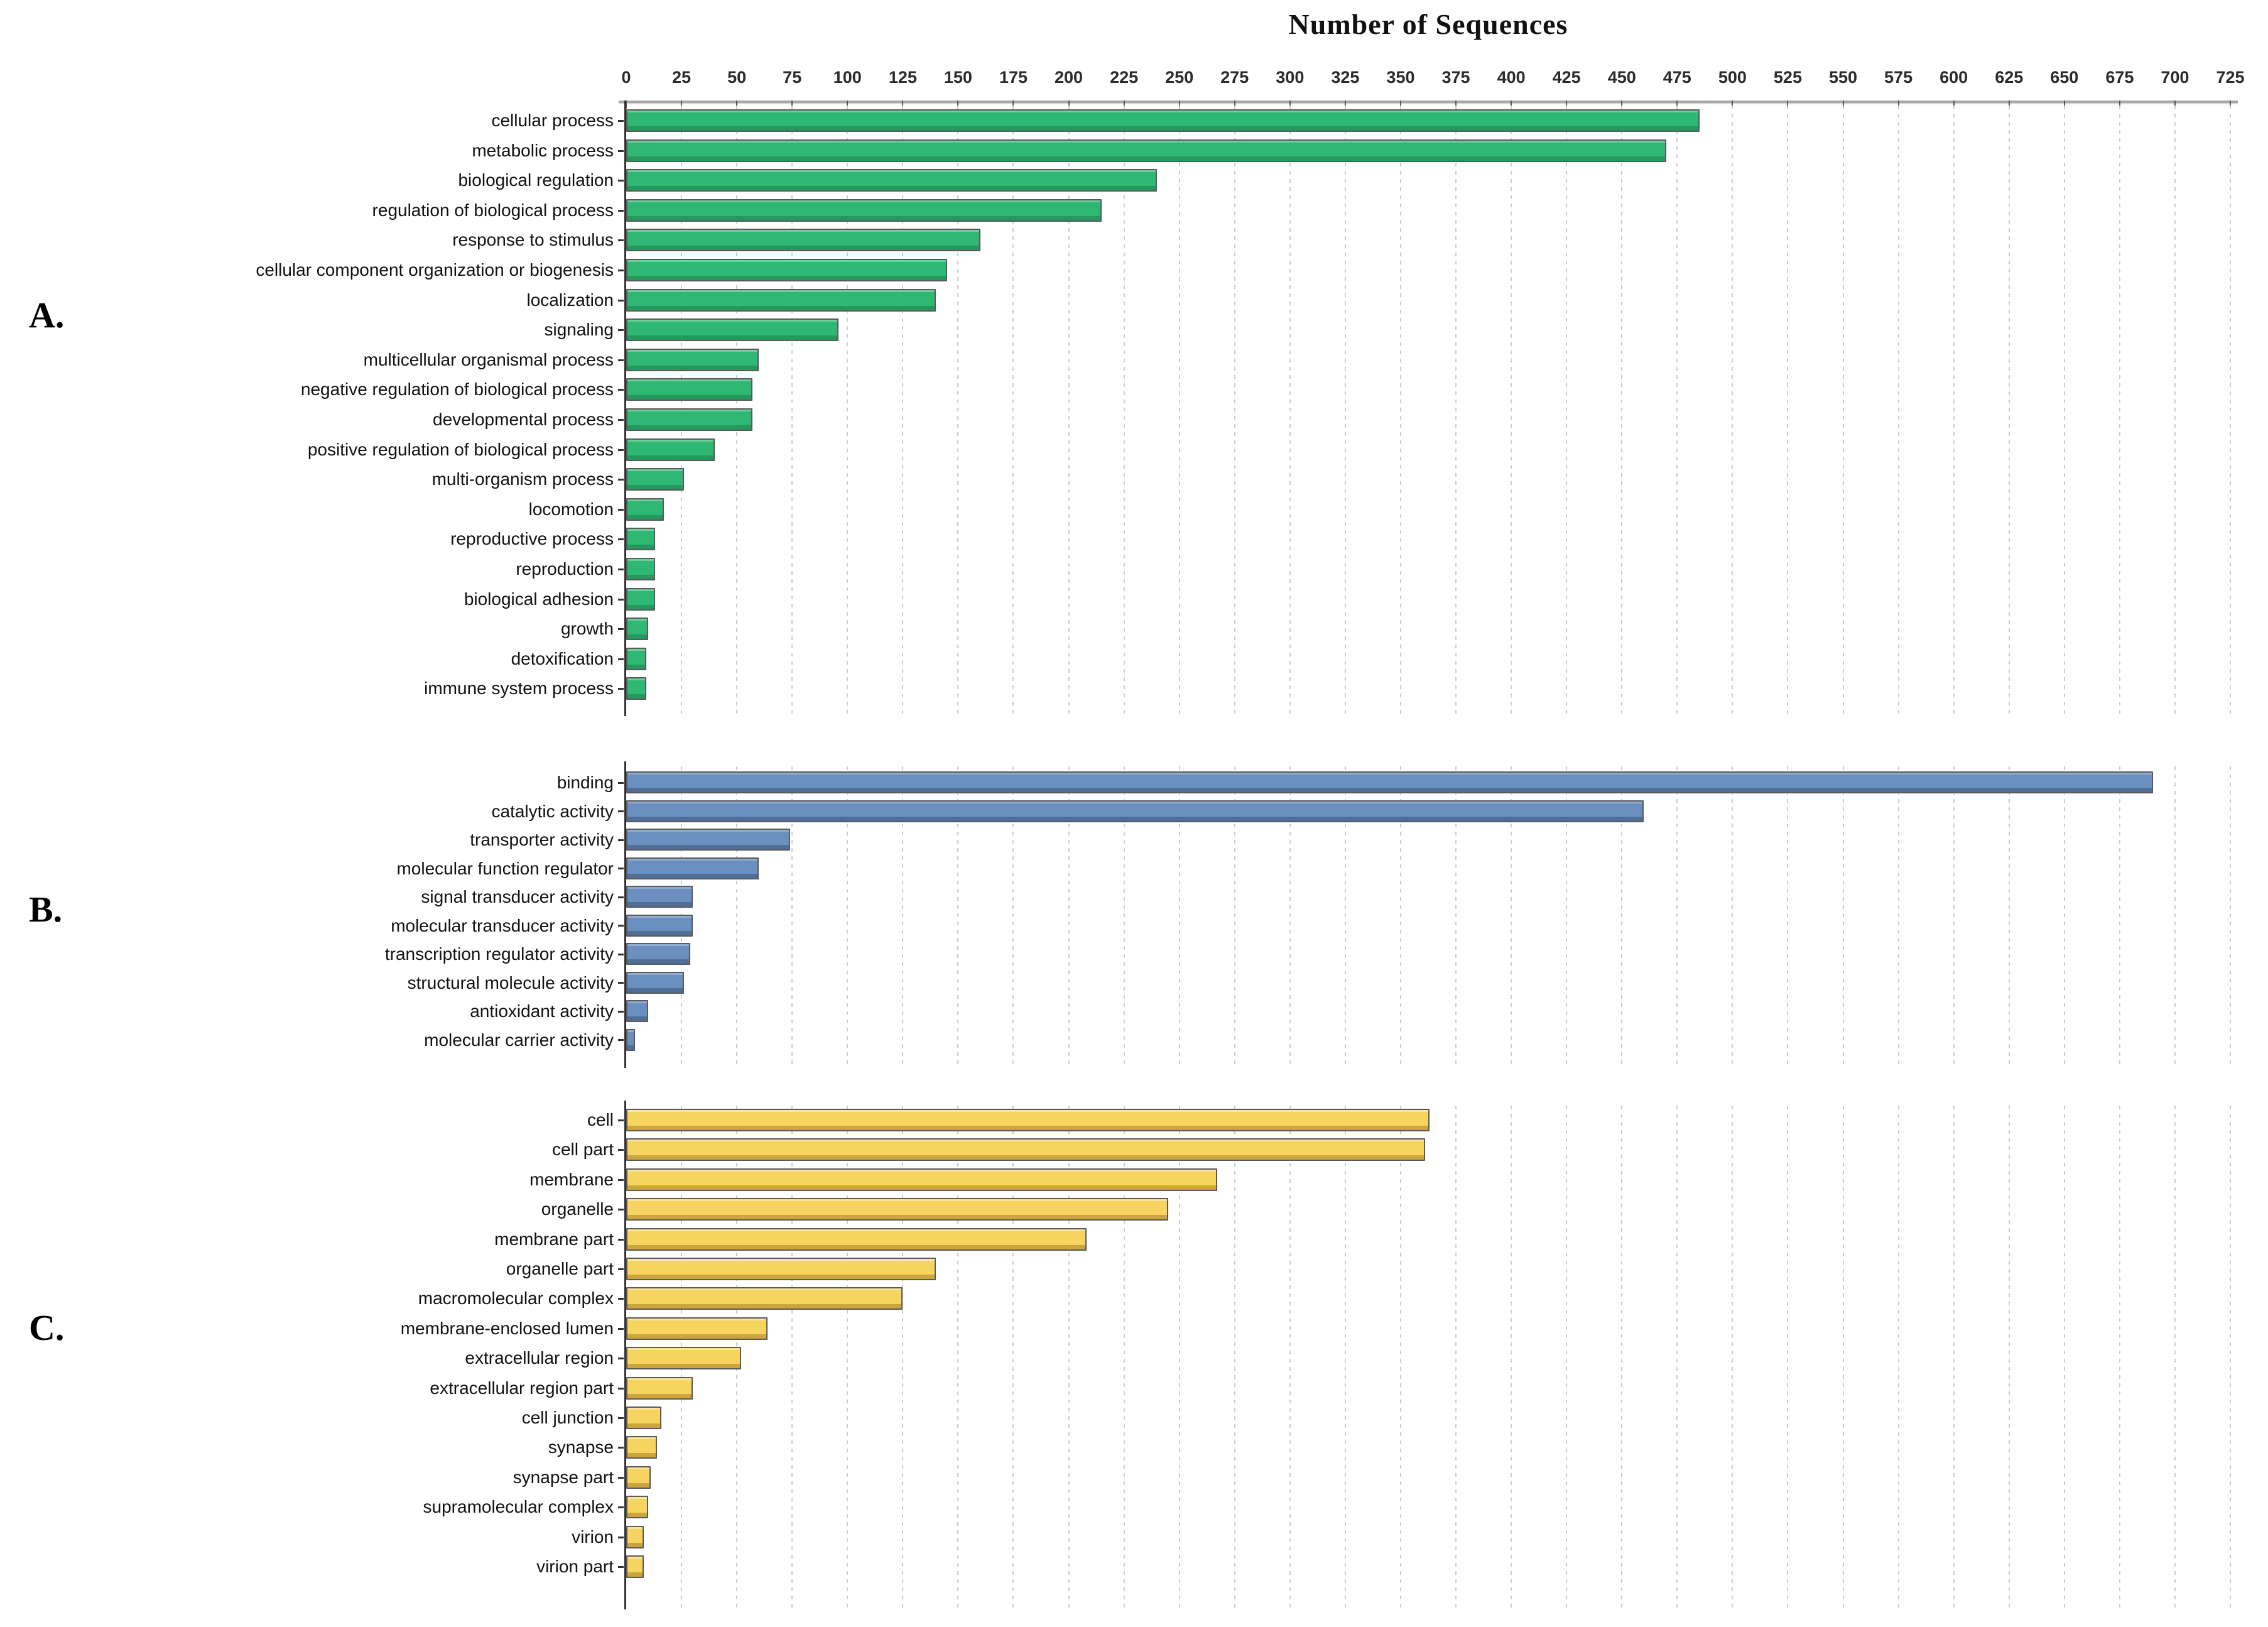 The height and width of the screenshot is (1627, 2268). What do you see at coordinates (565, 569) in the screenshot?
I see `category-label: reproduction` at bounding box center [565, 569].